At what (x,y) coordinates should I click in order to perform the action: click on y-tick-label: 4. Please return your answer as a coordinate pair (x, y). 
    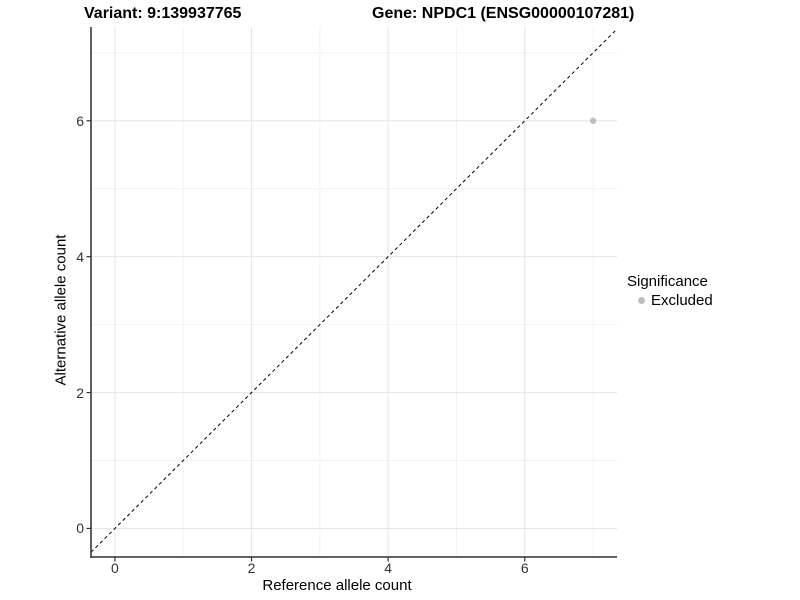
    Looking at the image, I should click on (80, 256).